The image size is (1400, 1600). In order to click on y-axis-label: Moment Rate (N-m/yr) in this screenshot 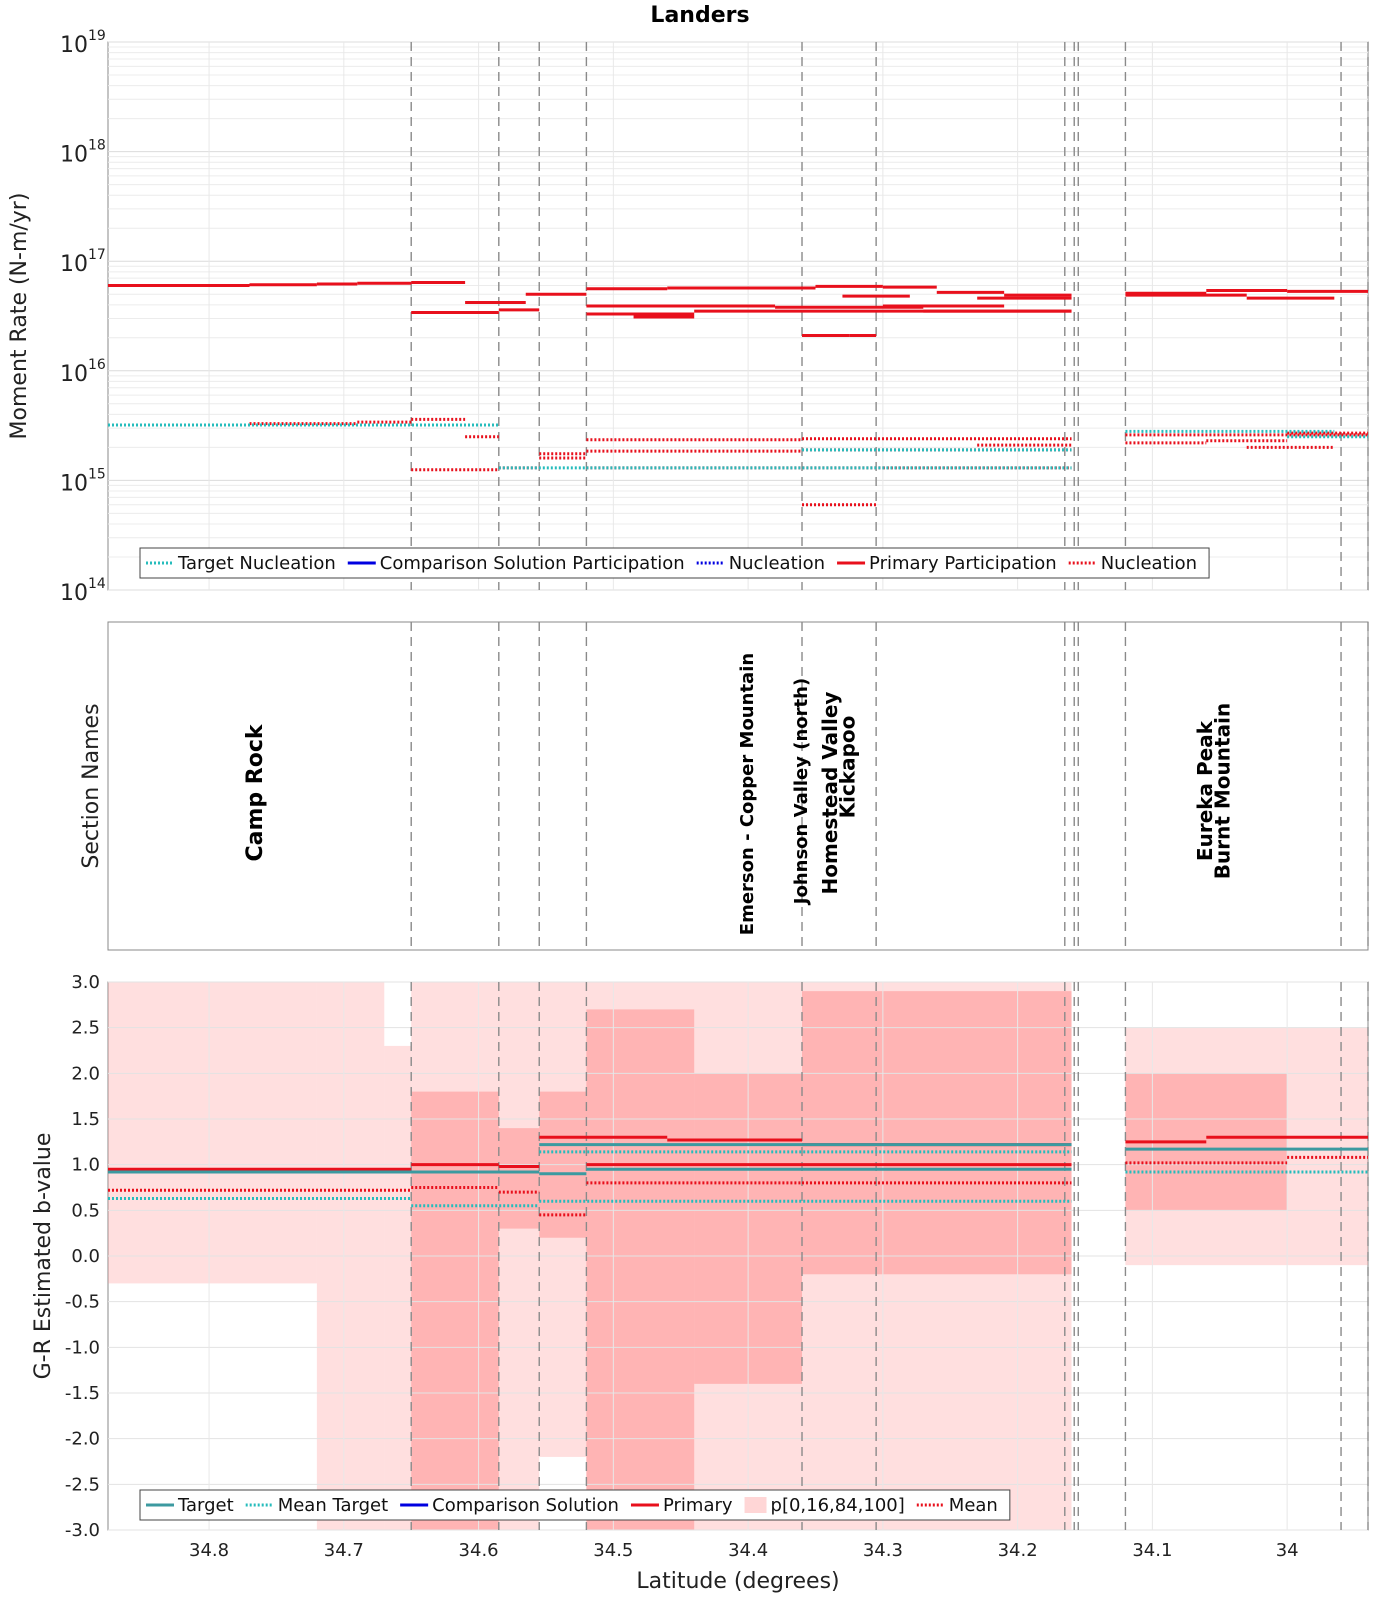, I will do `click(19, 316)`.